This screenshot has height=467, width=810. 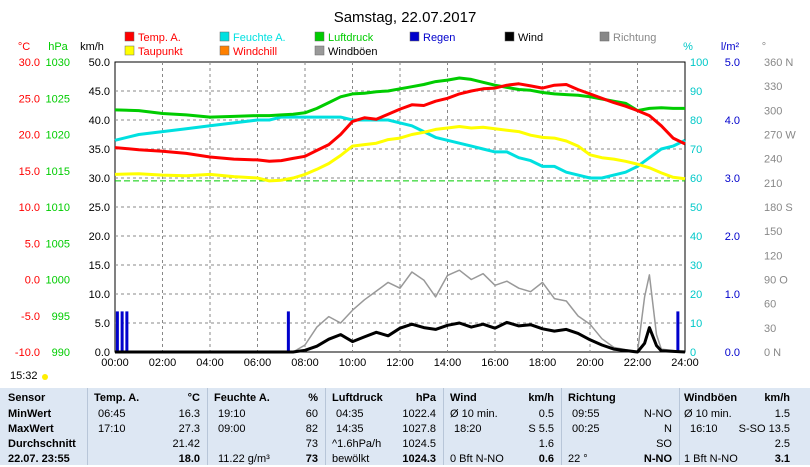 I want to click on y-tick-label-temp: 0.0, so click(x=32, y=281).